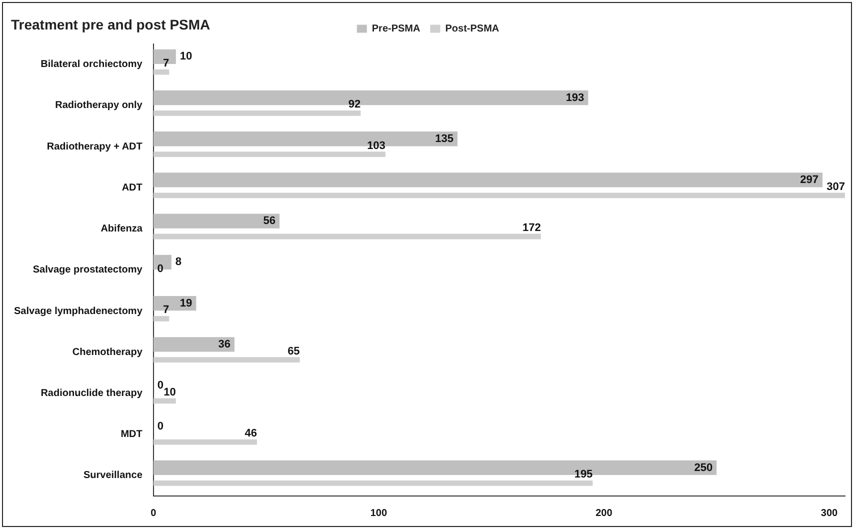 The width and height of the screenshot is (856, 531). What do you see at coordinates (91, 64) in the screenshot?
I see `y-tick-label: Bilateral orchiectomy` at bounding box center [91, 64].